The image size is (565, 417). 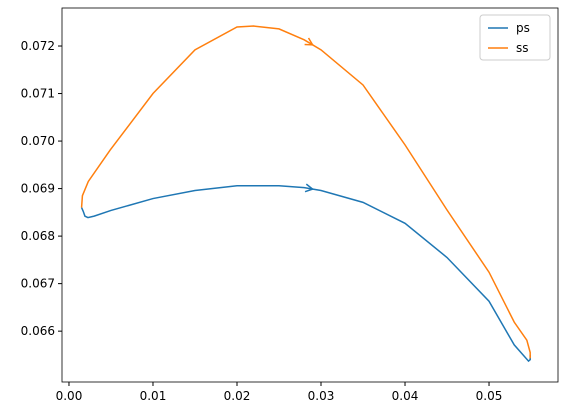 I want to click on x-tick-label: 0.03, so click(x=321, y=396).